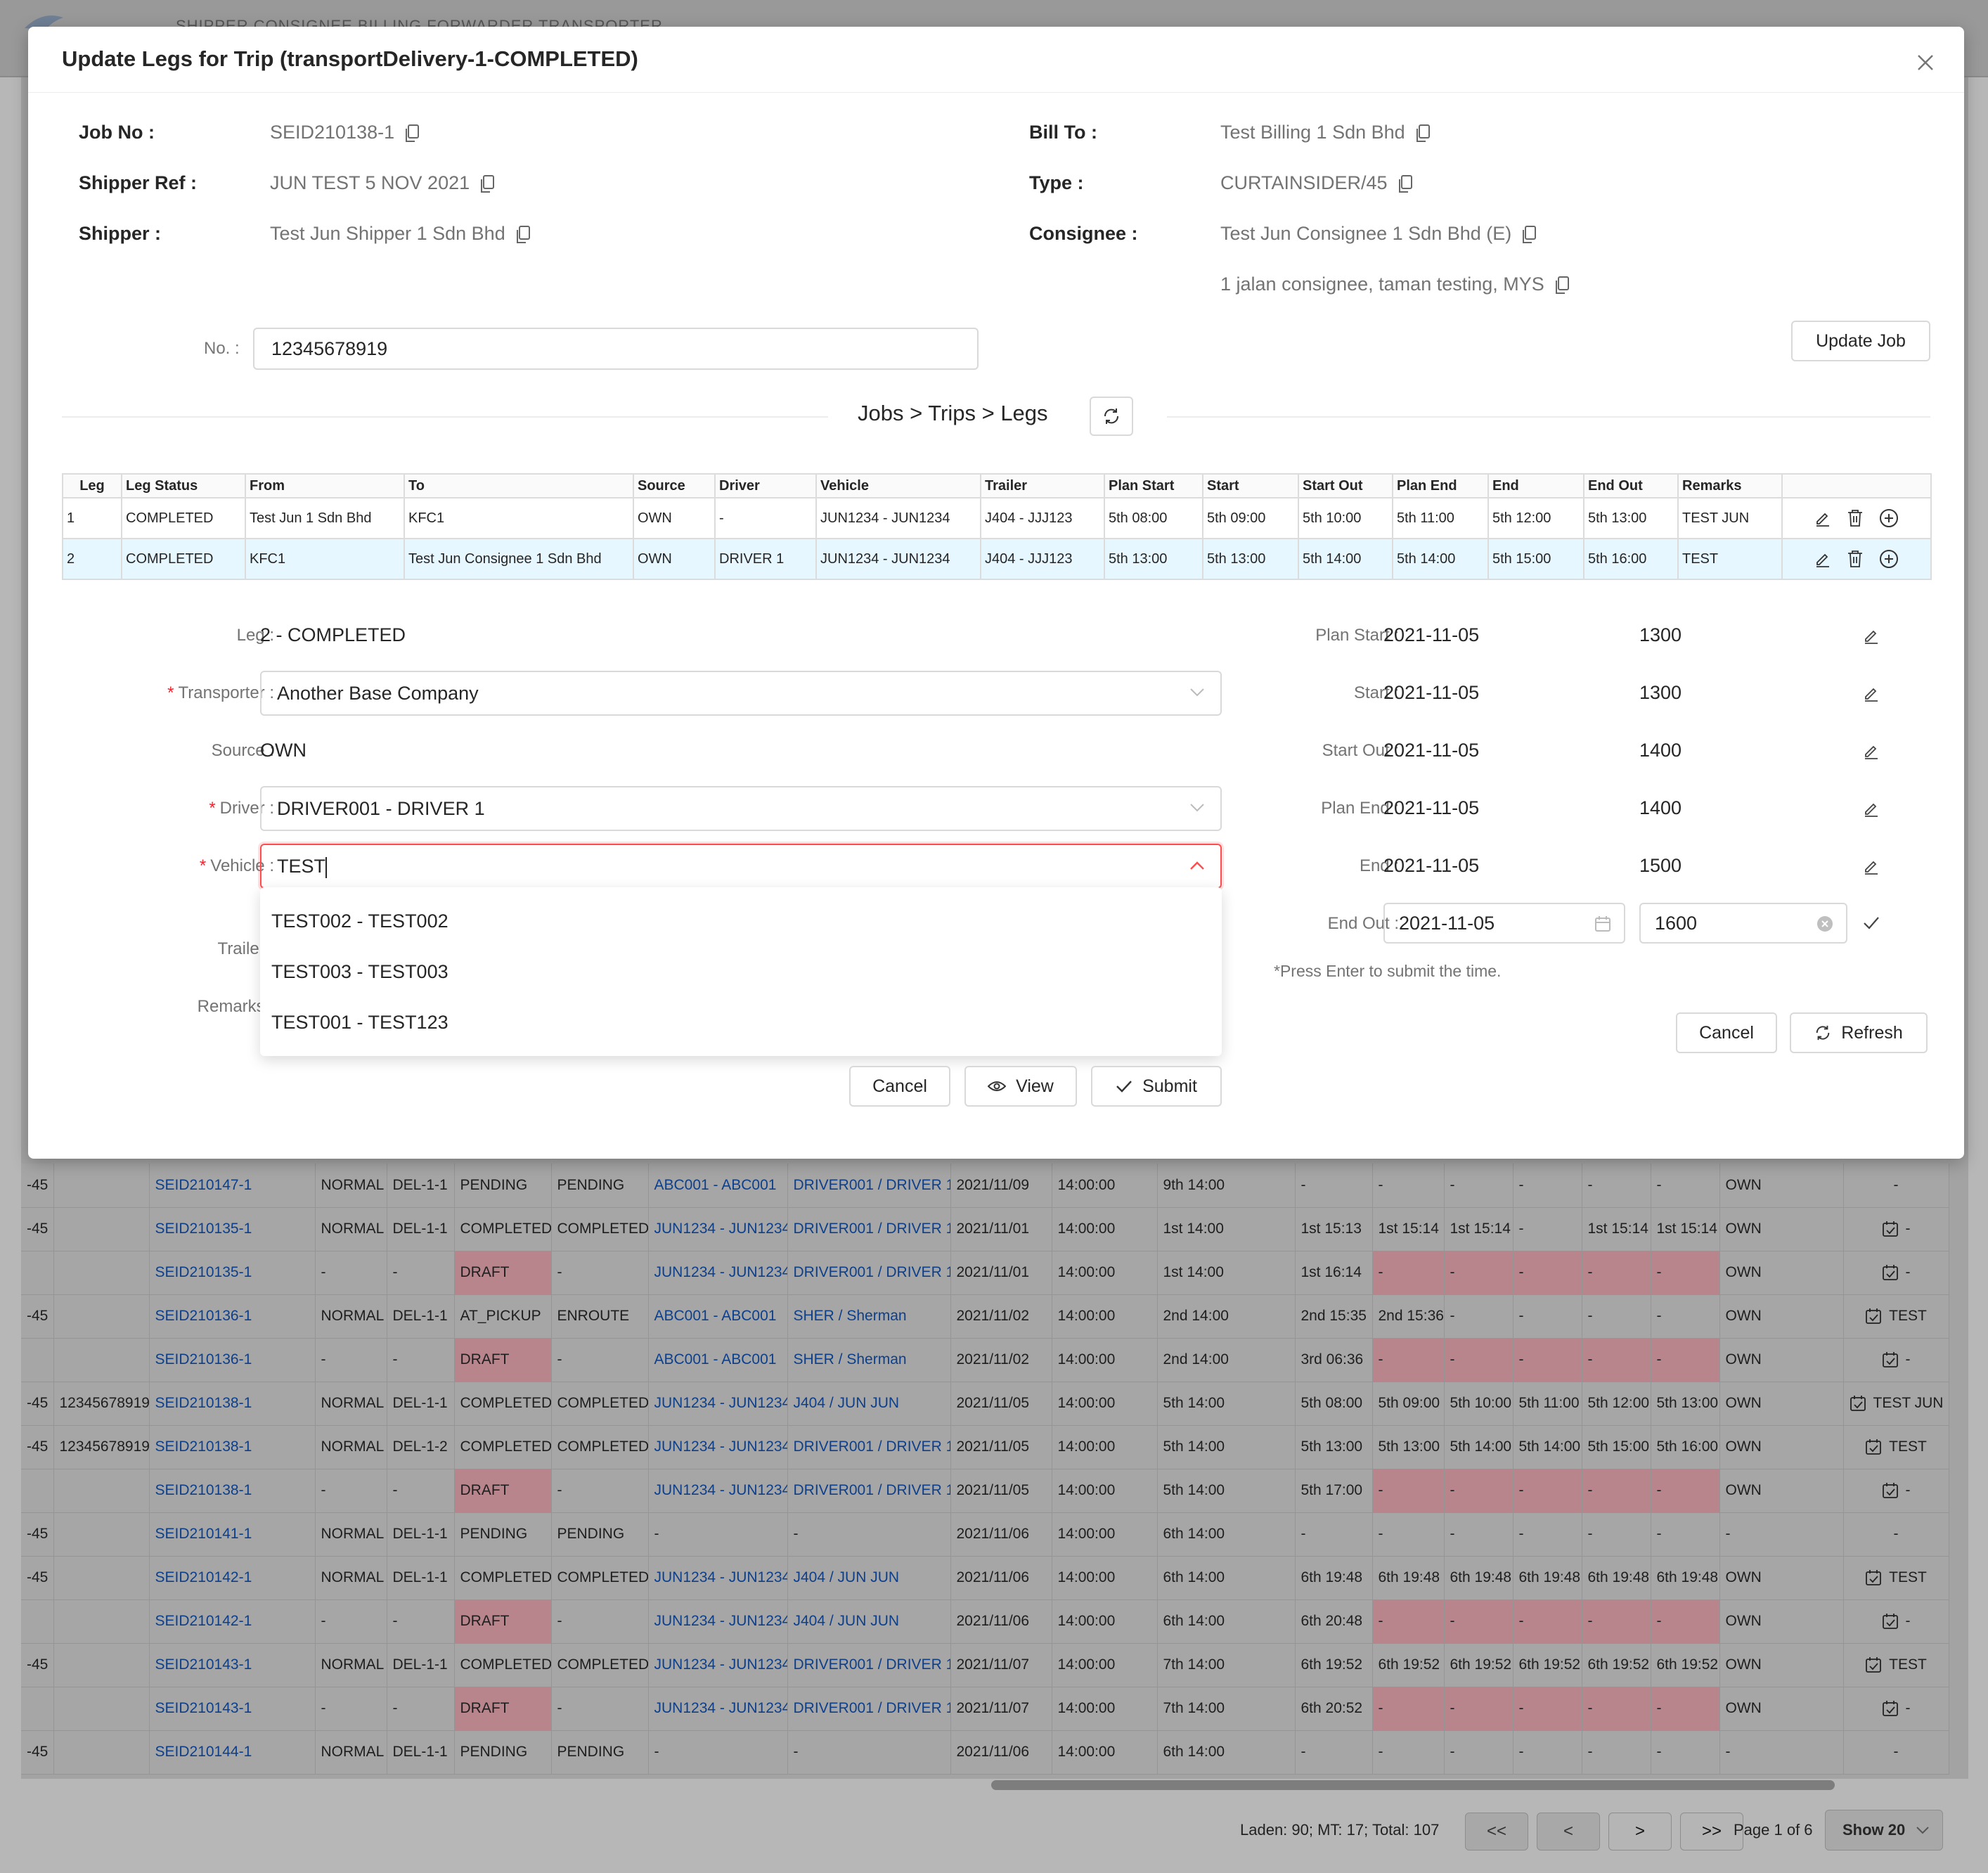  I want to click on page-size-select: Show 20, so click(1884, 1830).